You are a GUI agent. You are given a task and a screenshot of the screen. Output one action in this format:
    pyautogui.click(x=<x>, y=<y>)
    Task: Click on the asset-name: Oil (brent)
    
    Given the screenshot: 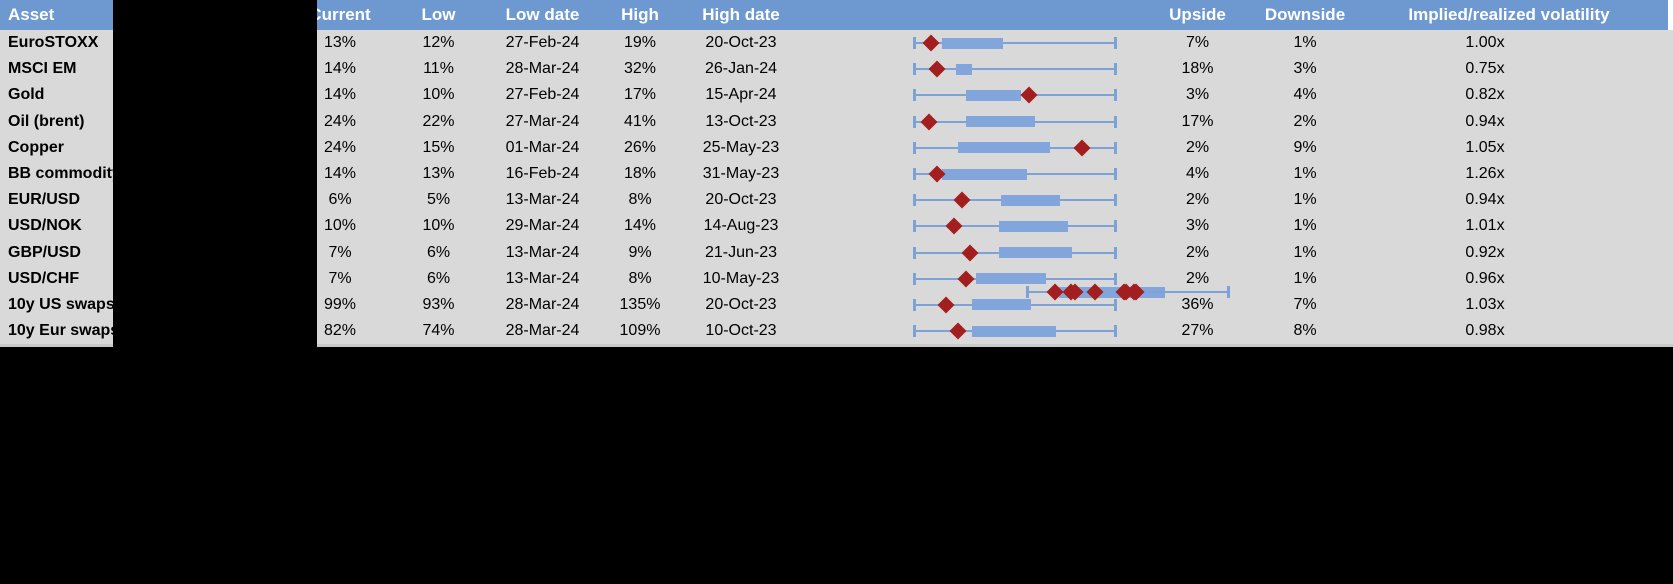 What is the action you would take?
    pyautogui.click(x=46, y=121)
    